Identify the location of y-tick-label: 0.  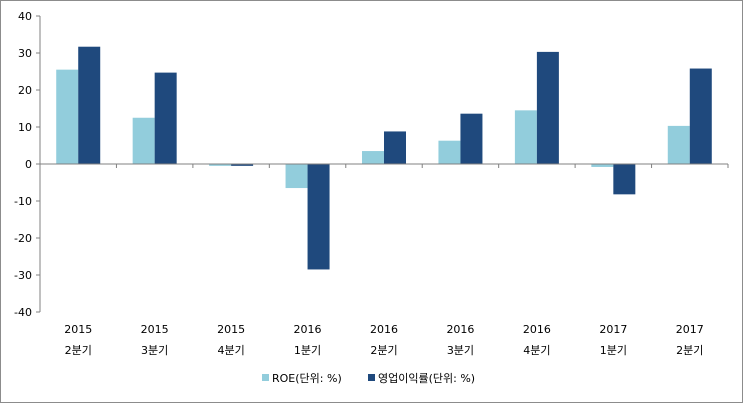
(28, 164).